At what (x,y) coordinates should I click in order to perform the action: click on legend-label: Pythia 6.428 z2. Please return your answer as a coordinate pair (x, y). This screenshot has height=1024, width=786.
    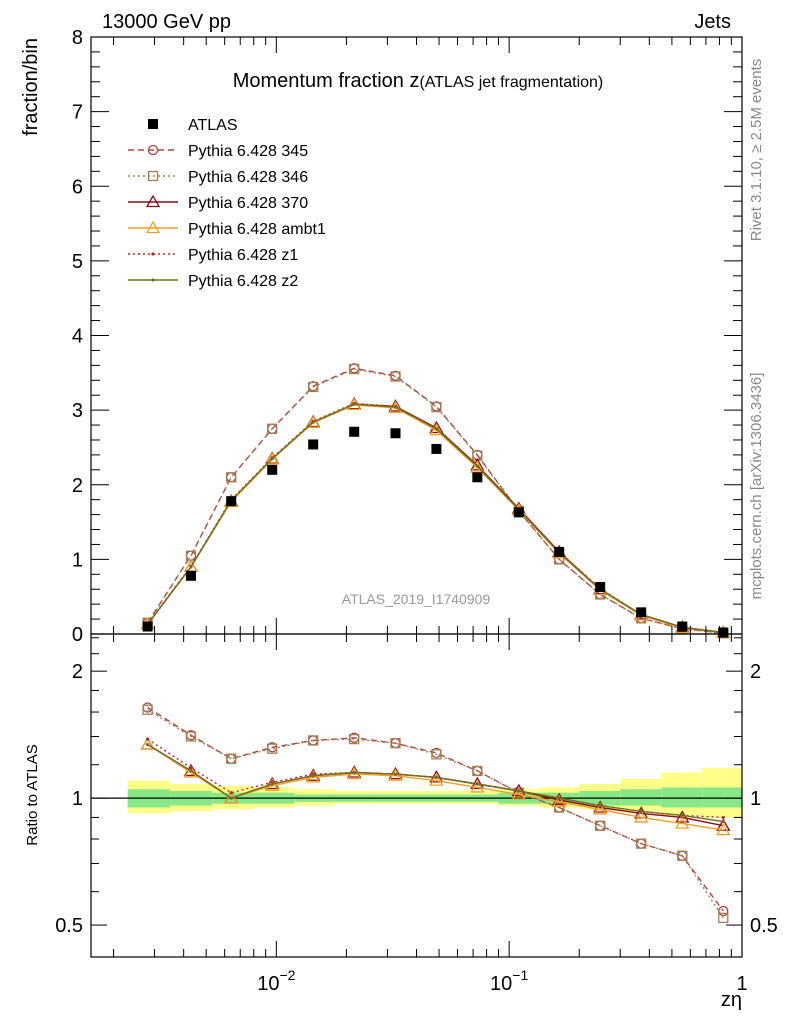
    Looking at the image, I should click on (243, 281).